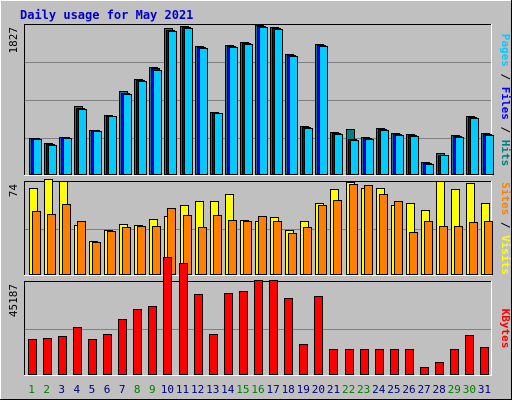 The height and width of the screenshot is (400, 512). I want to click on y-axis-max-label: 1827, so click(13, 40).